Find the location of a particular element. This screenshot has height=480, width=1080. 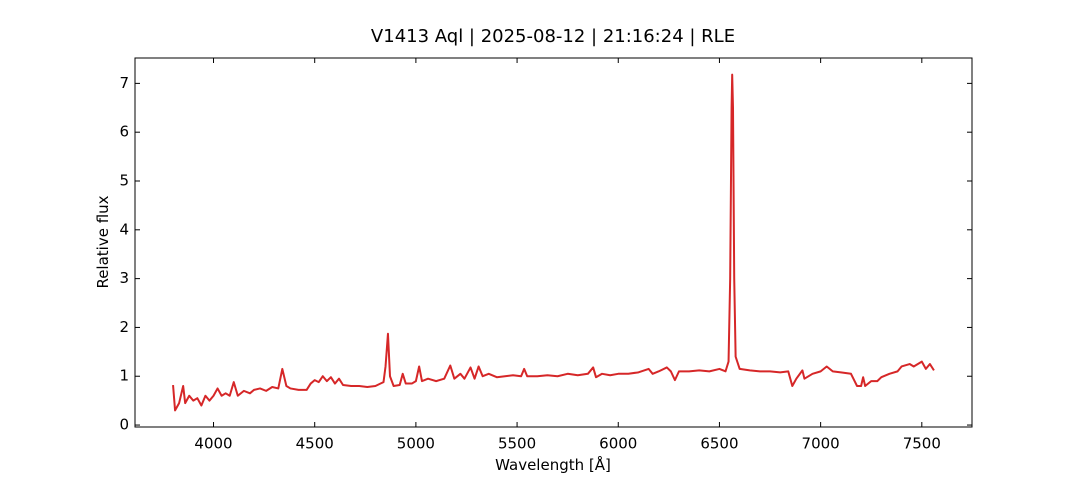

x-tick-label: 5000 is located at coordinates (416, 444).